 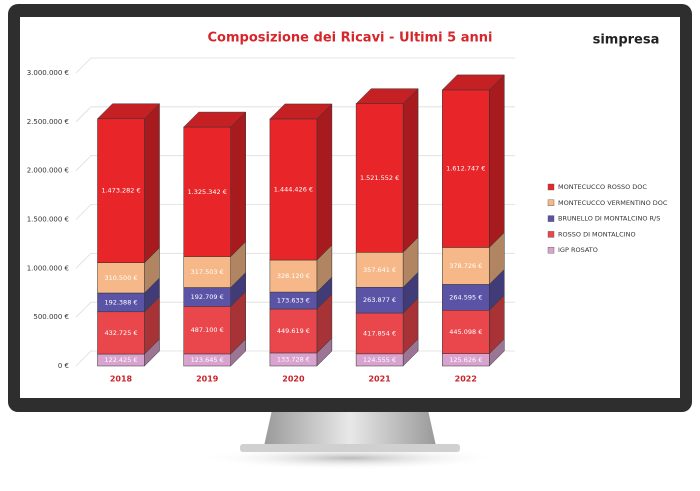 I want to click on y-tick-label: 500.000 €, so click(x=51, y=317).